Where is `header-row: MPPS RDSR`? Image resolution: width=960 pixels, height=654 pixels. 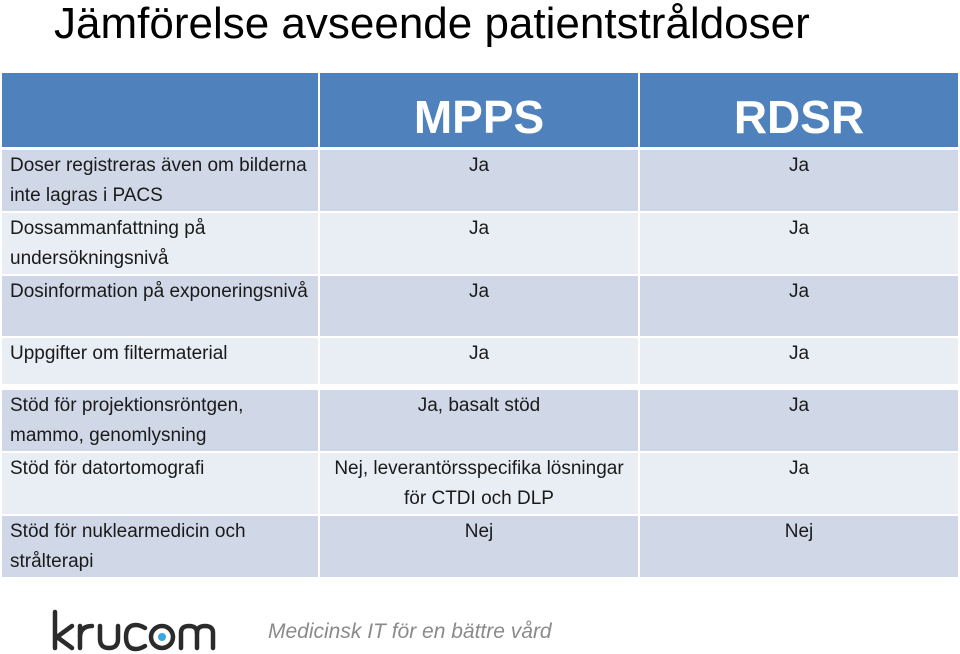 header-row: MPPS RDSR is located at coordinates (480, 111).